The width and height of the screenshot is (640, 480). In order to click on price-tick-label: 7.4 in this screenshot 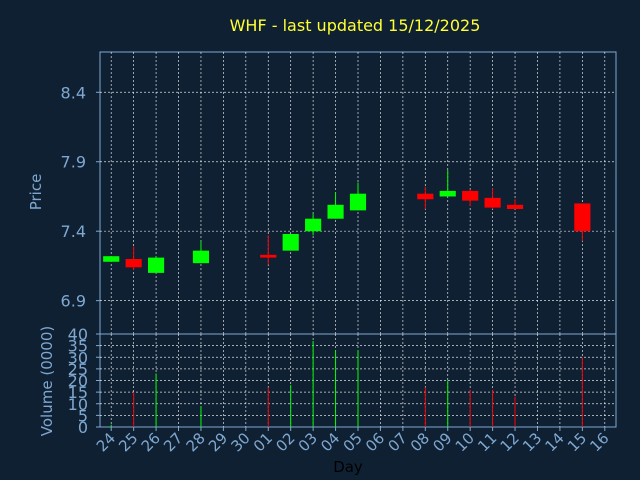, I will do `click(73, 231)`.